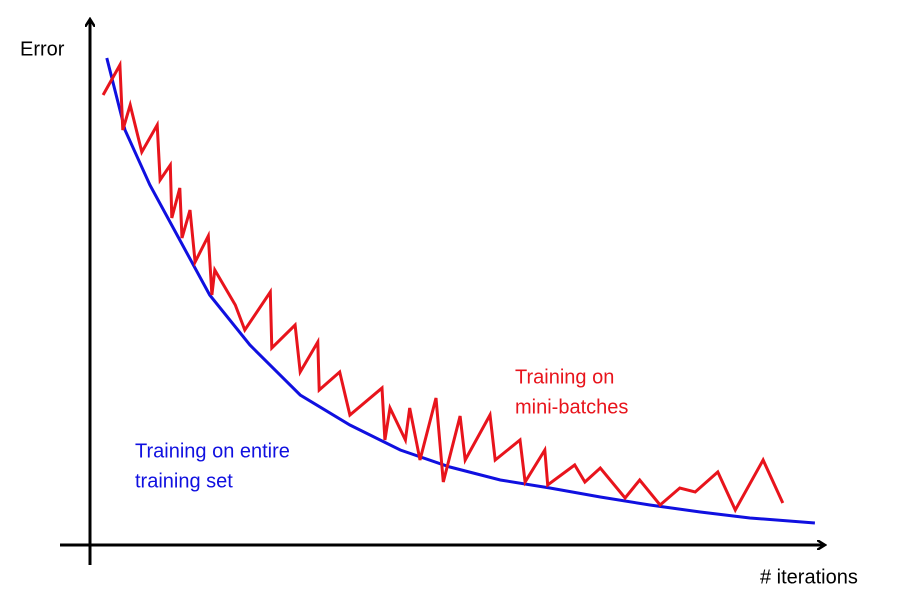  I want to click on series-label: mini-batches, so click(571, 407).